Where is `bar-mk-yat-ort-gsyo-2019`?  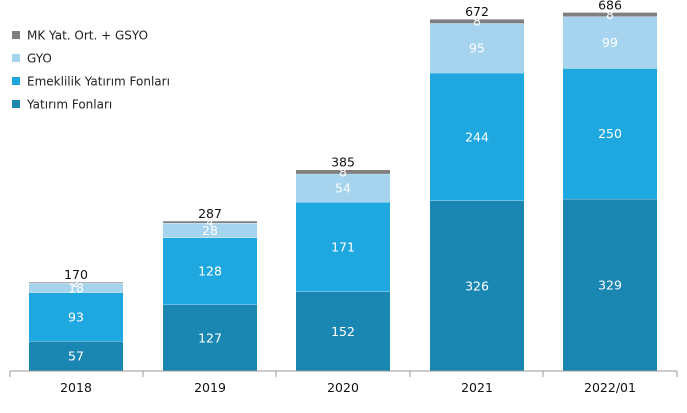 bar-mk-yat-ort-gsyo-2019 is located at coordinates (210, 222).